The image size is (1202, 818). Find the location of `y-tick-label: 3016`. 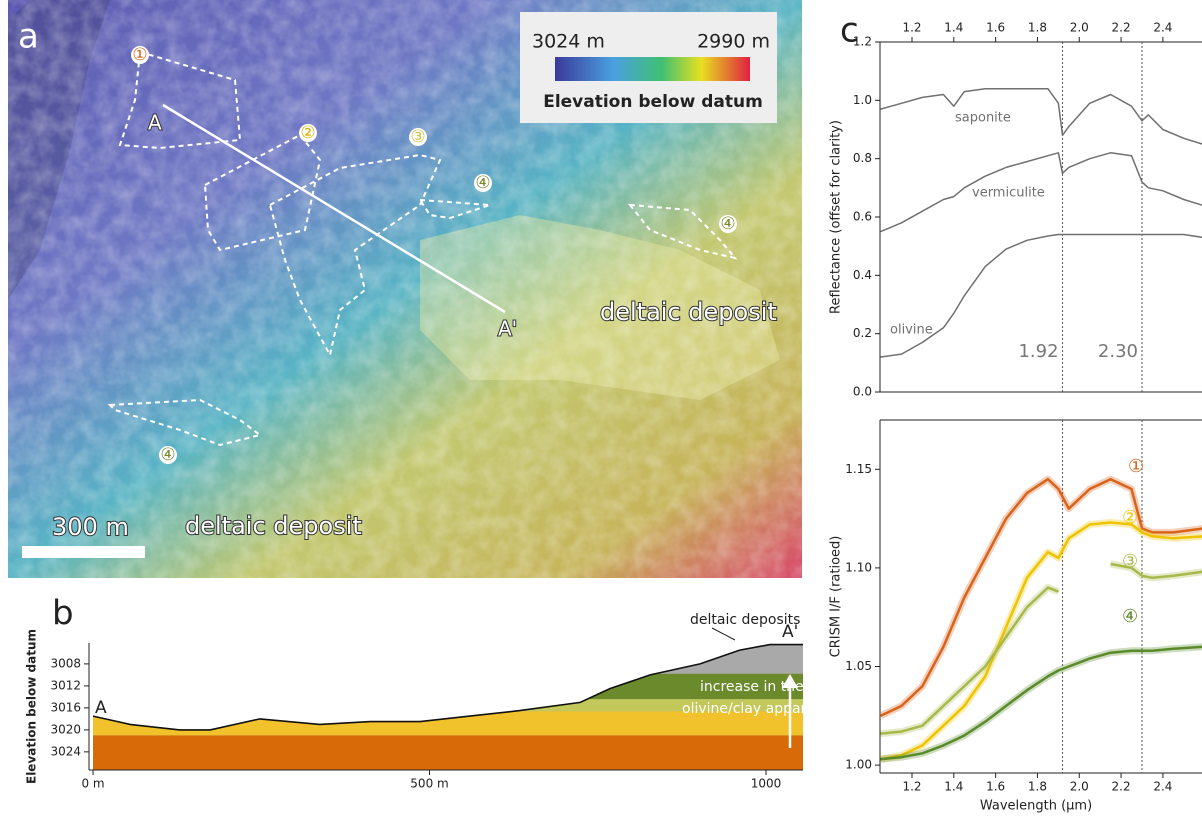

y-tick-label: 3016 is located at coordinates (65, 707).